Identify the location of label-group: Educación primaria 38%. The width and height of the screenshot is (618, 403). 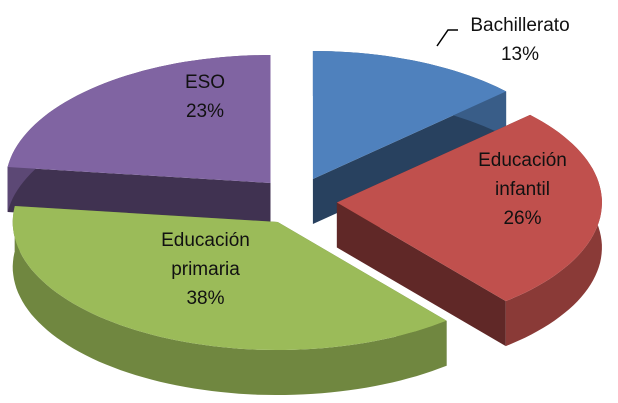
(205, 269).